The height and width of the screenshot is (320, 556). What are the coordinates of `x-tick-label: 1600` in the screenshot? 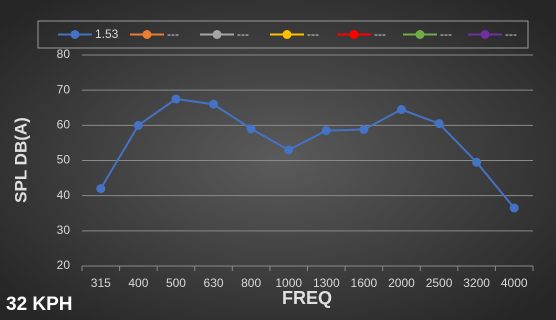 It's located at (364, 283).